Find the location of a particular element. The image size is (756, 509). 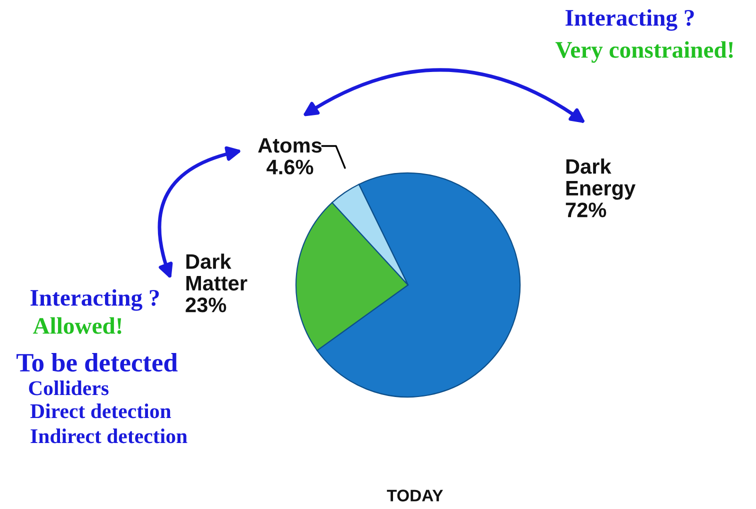

text: TODAY is located at coordinates (414, 496).